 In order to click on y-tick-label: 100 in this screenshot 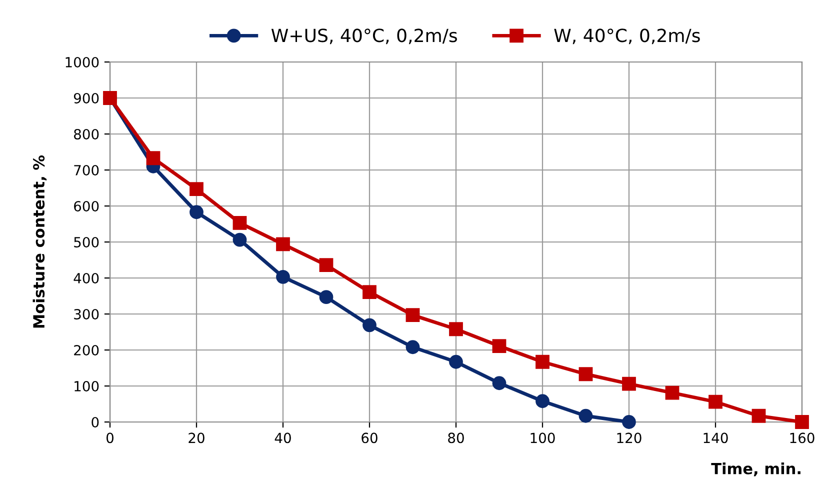, I will do `click(86, 386)`.